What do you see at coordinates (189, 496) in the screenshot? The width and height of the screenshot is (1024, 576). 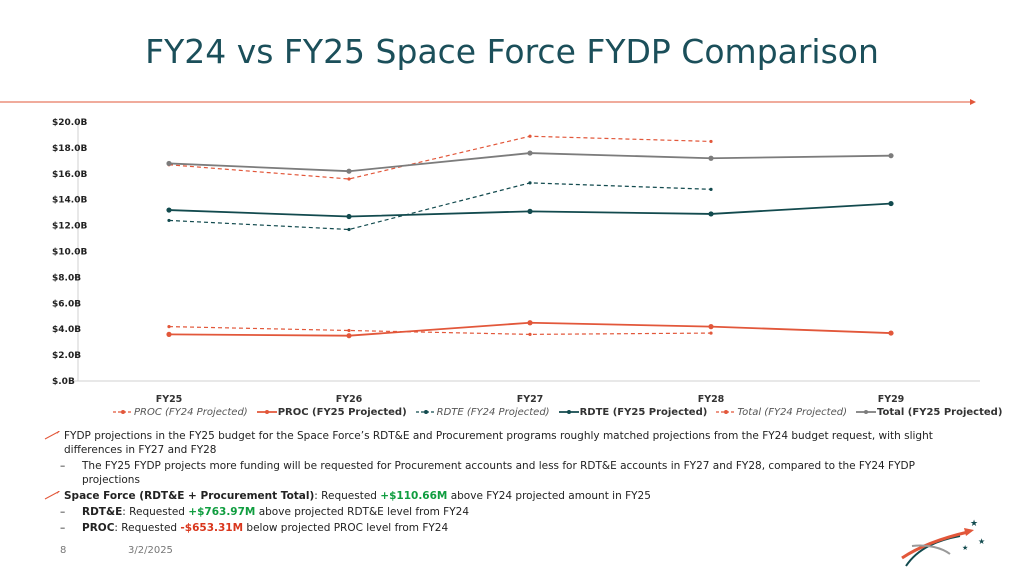 I see `bullet-label: Space Force (RDT&E + Procurement Total)` at bounding box center [189, 496].